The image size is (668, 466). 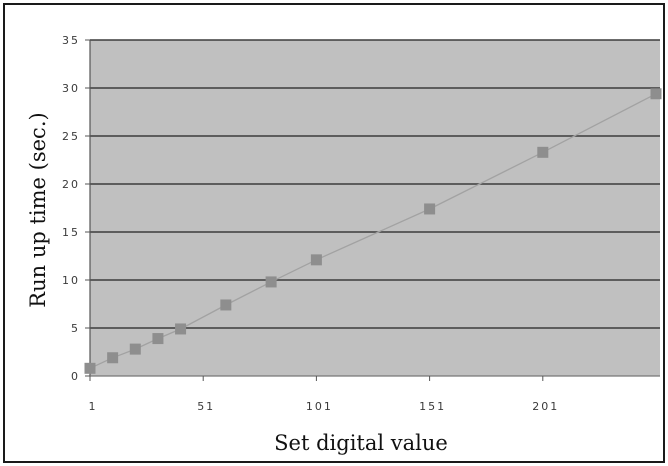 I want to click on y-tick-labels: 0 5 10 15 20 25 30 35, so click(x=71, y=208).